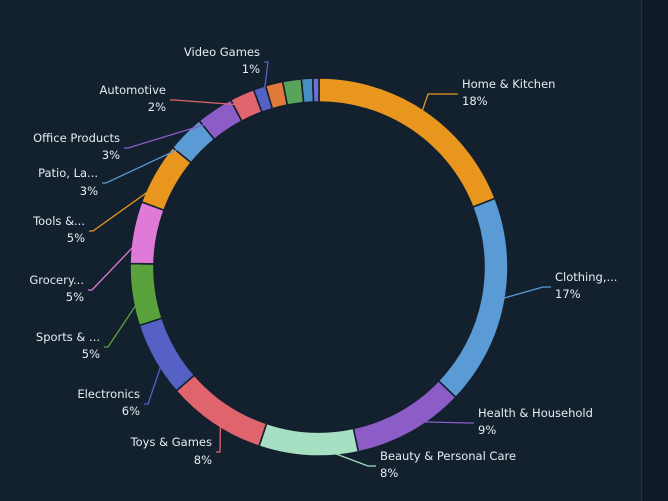 Image resolution: width=668 pixels, height=501 pixels. What do you see at coordinates (475, 101) in the screenshot?
I see `value-label-home-kitchen: 18%` at bounding box center [475, 101].